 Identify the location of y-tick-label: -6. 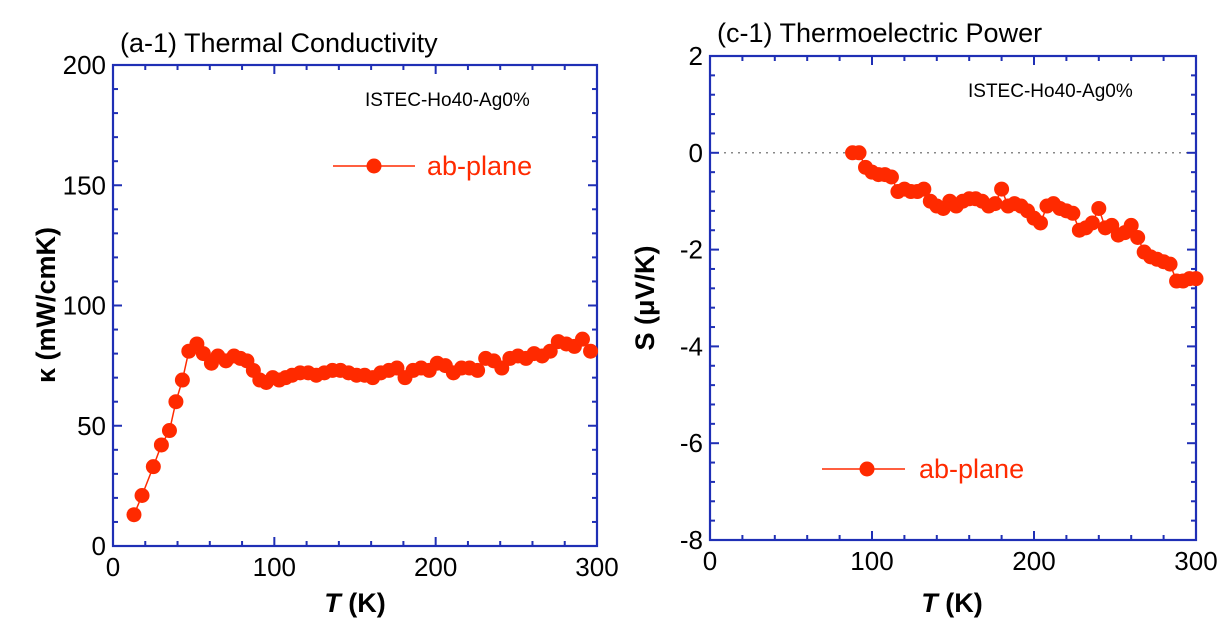
(691, 443).